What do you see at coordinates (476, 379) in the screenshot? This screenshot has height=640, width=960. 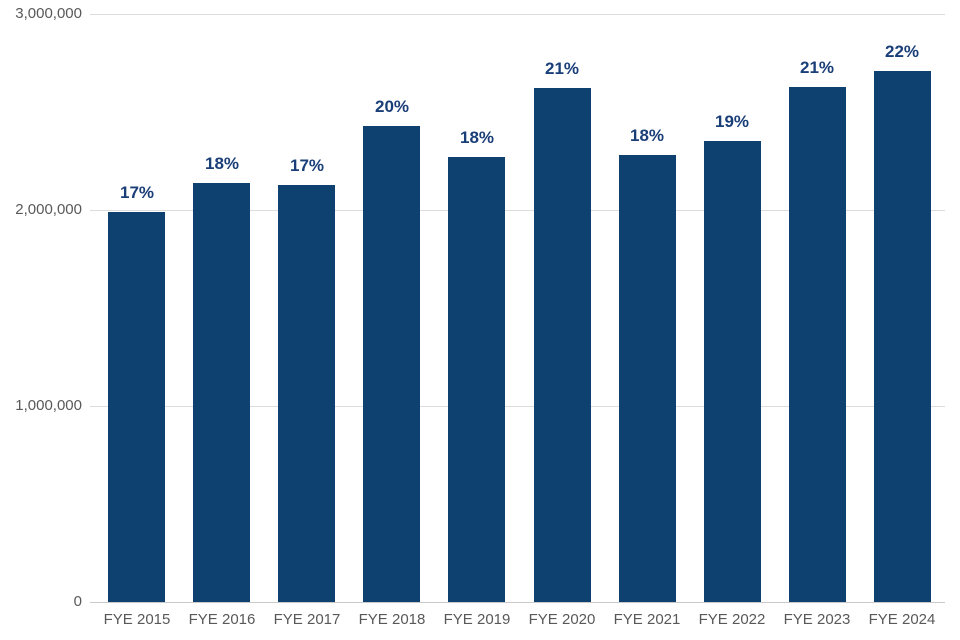 I see `bar-fye-2019` at bounding box center [476, 379].